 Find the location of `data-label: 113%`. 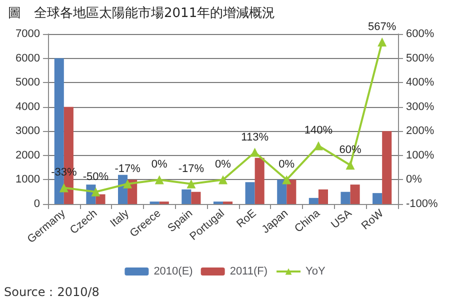

data-label: 113% is located at coordinates (255, 137).